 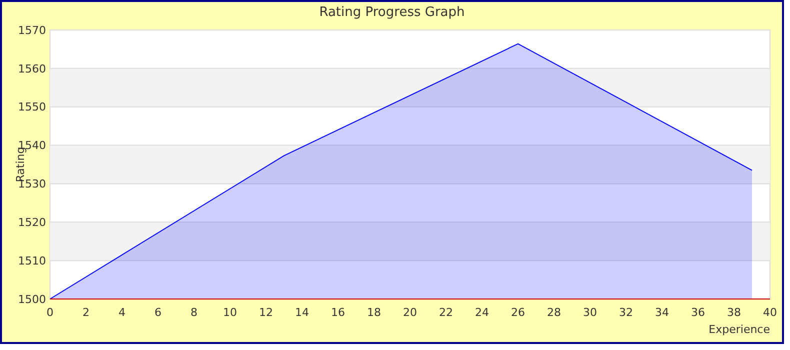 What do you see at coordinates (446, 312) in the screenshot?
I see `x-tick-label: 22` at bounding box center [446, 312].